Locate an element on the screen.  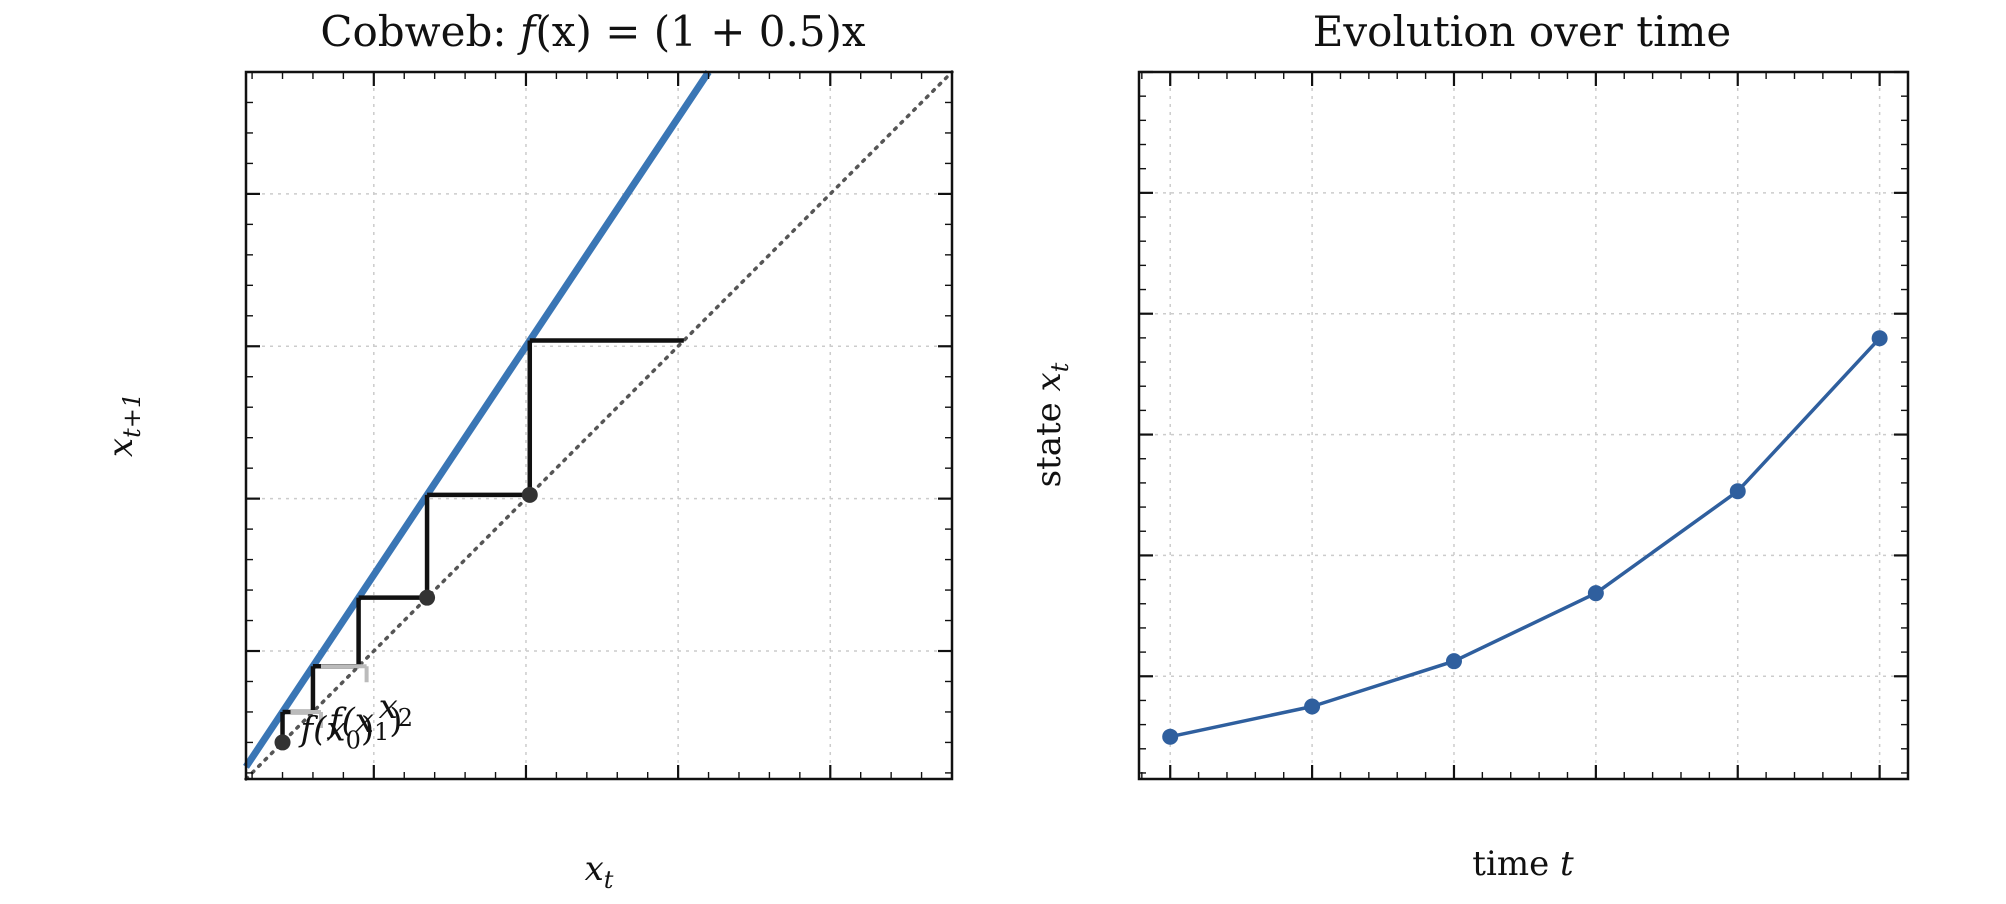
cobweb-annotation: f(x0) is located at coordinates (336, 731).